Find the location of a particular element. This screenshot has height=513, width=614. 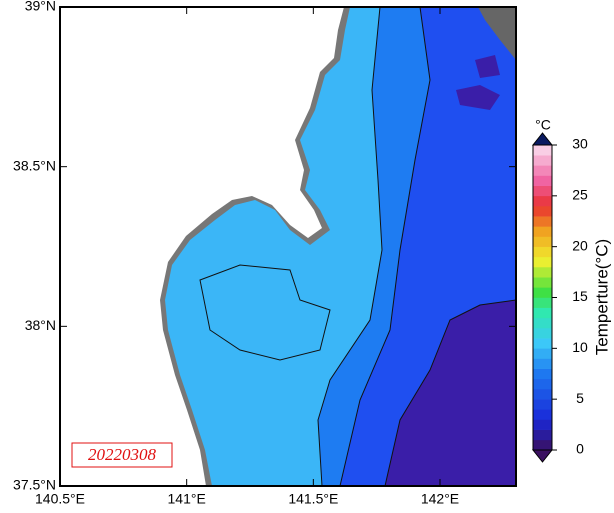

colorbar-tick-label: 20 is located at coordinates (580, 245).